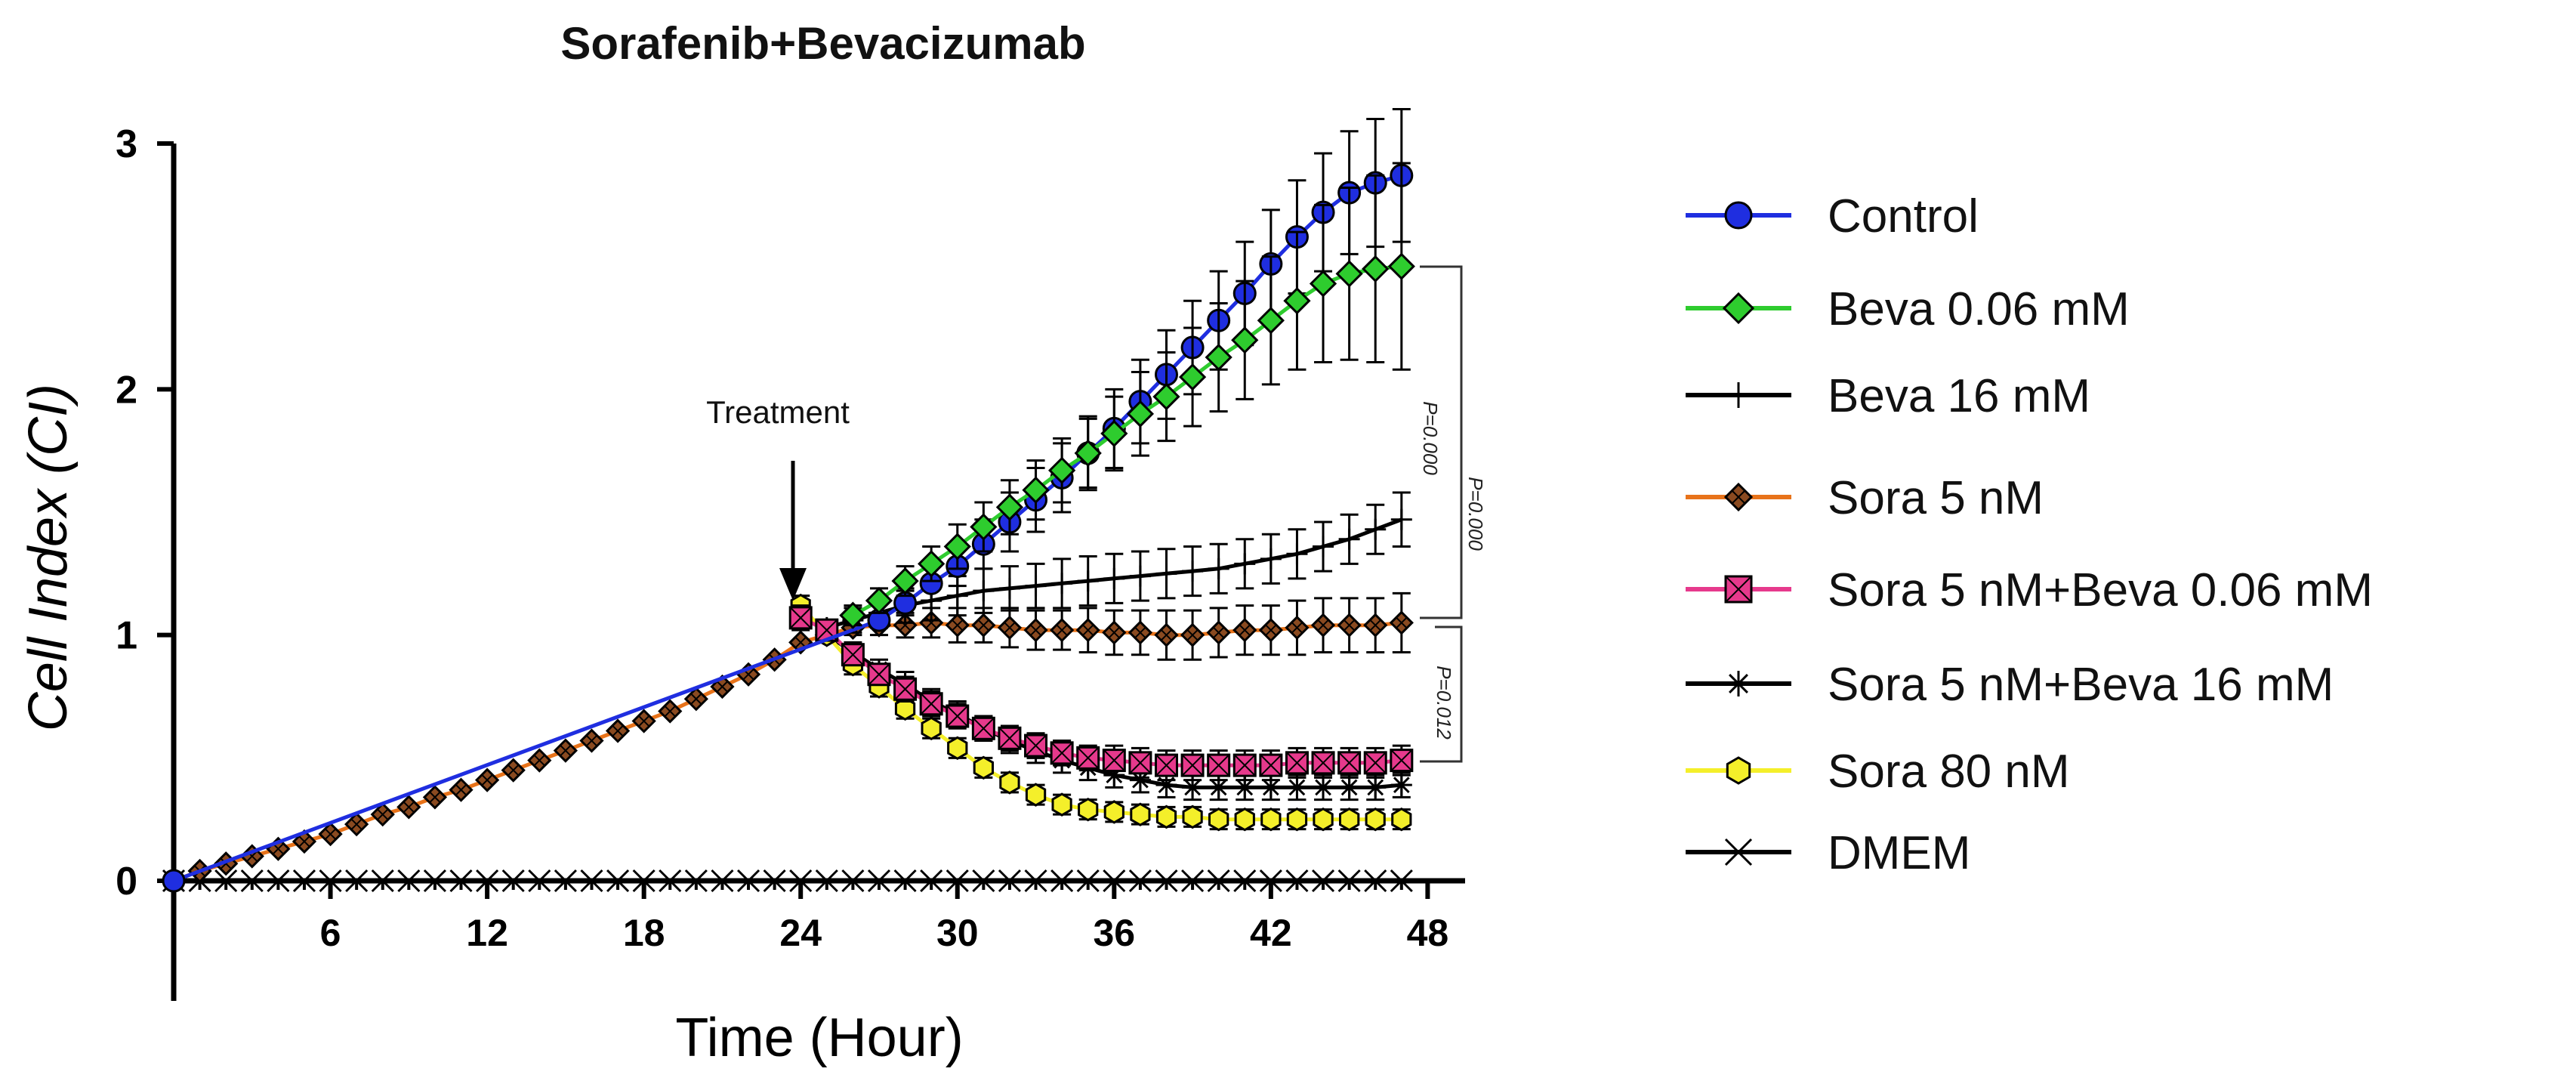 The image size is (2576, 1084). I want to click on treatment-annotation: Treatment, so click(778, 497).